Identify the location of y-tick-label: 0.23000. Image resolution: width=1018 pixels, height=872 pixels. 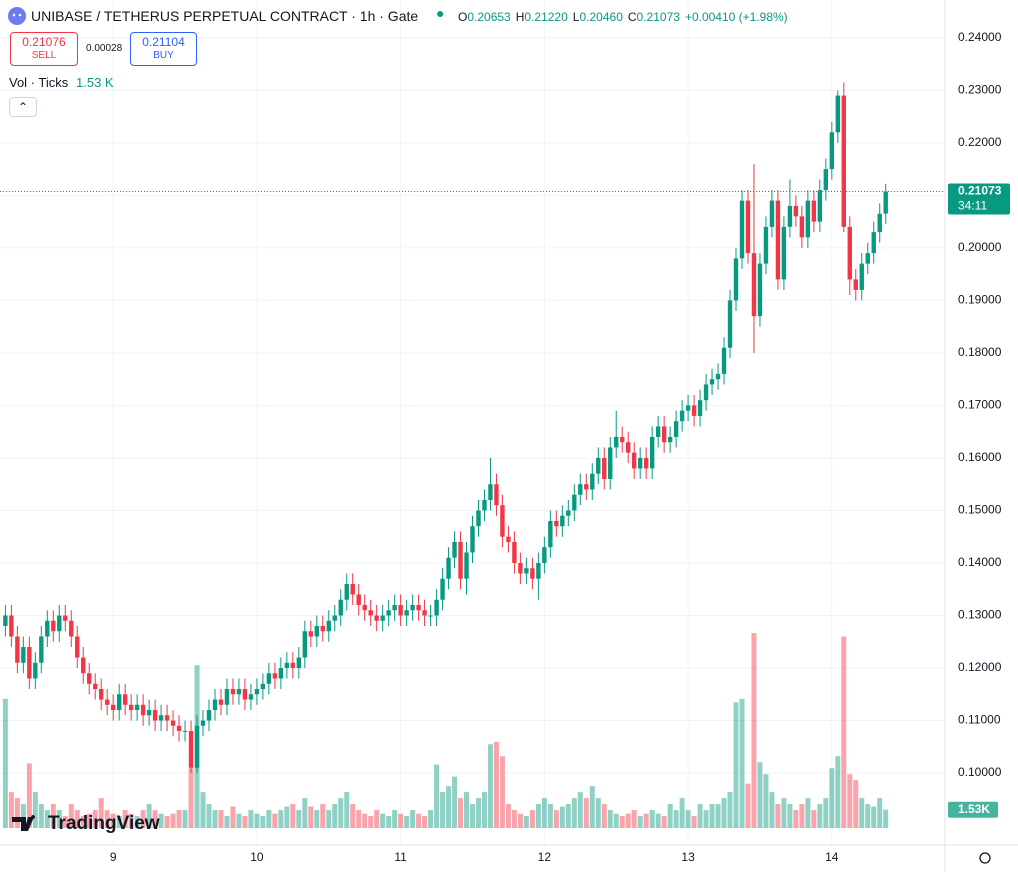
(980, 90).